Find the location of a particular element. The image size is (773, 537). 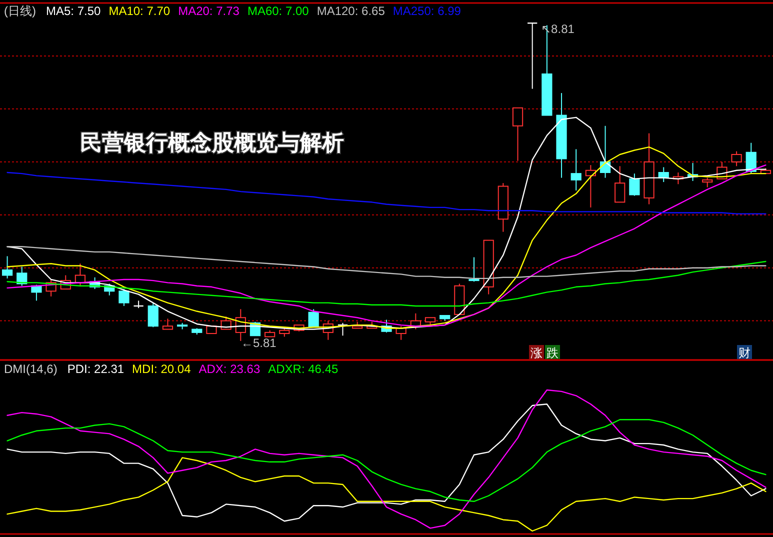

text: MDI: 20.04 is located at coordinates (162, 369).